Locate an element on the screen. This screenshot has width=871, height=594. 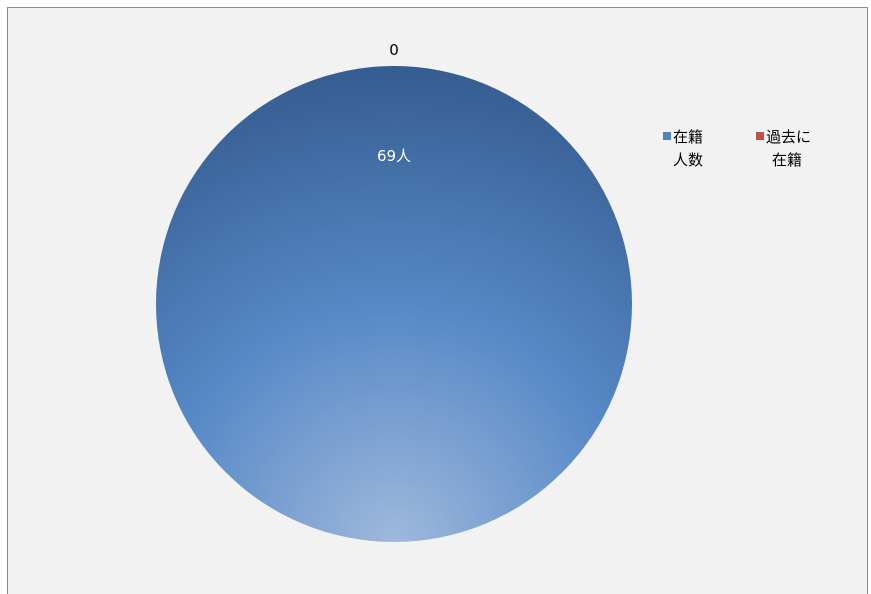
legend: 在籍人数 過去に在籍 is located at coordinates (737, 148).